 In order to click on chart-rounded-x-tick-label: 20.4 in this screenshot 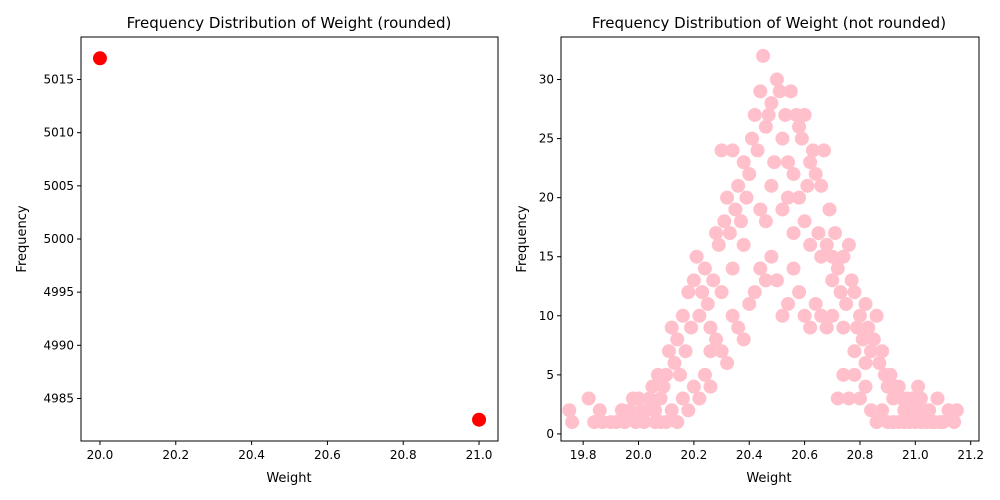, I will do `click(251, 455)`.